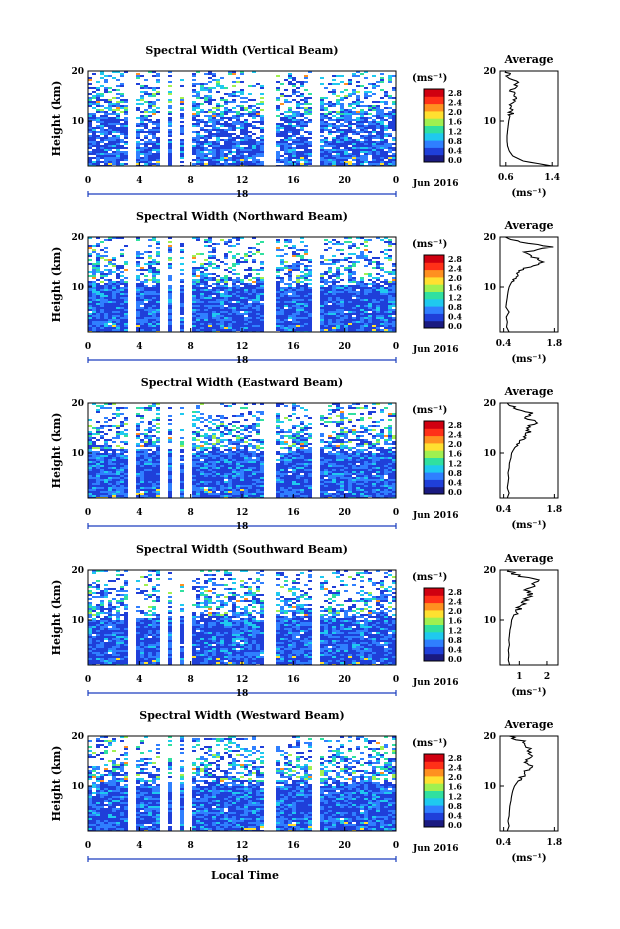  Describe the element at coordinates (434, 151) in the screenshot. I see `colorbar-swatch` at that location.